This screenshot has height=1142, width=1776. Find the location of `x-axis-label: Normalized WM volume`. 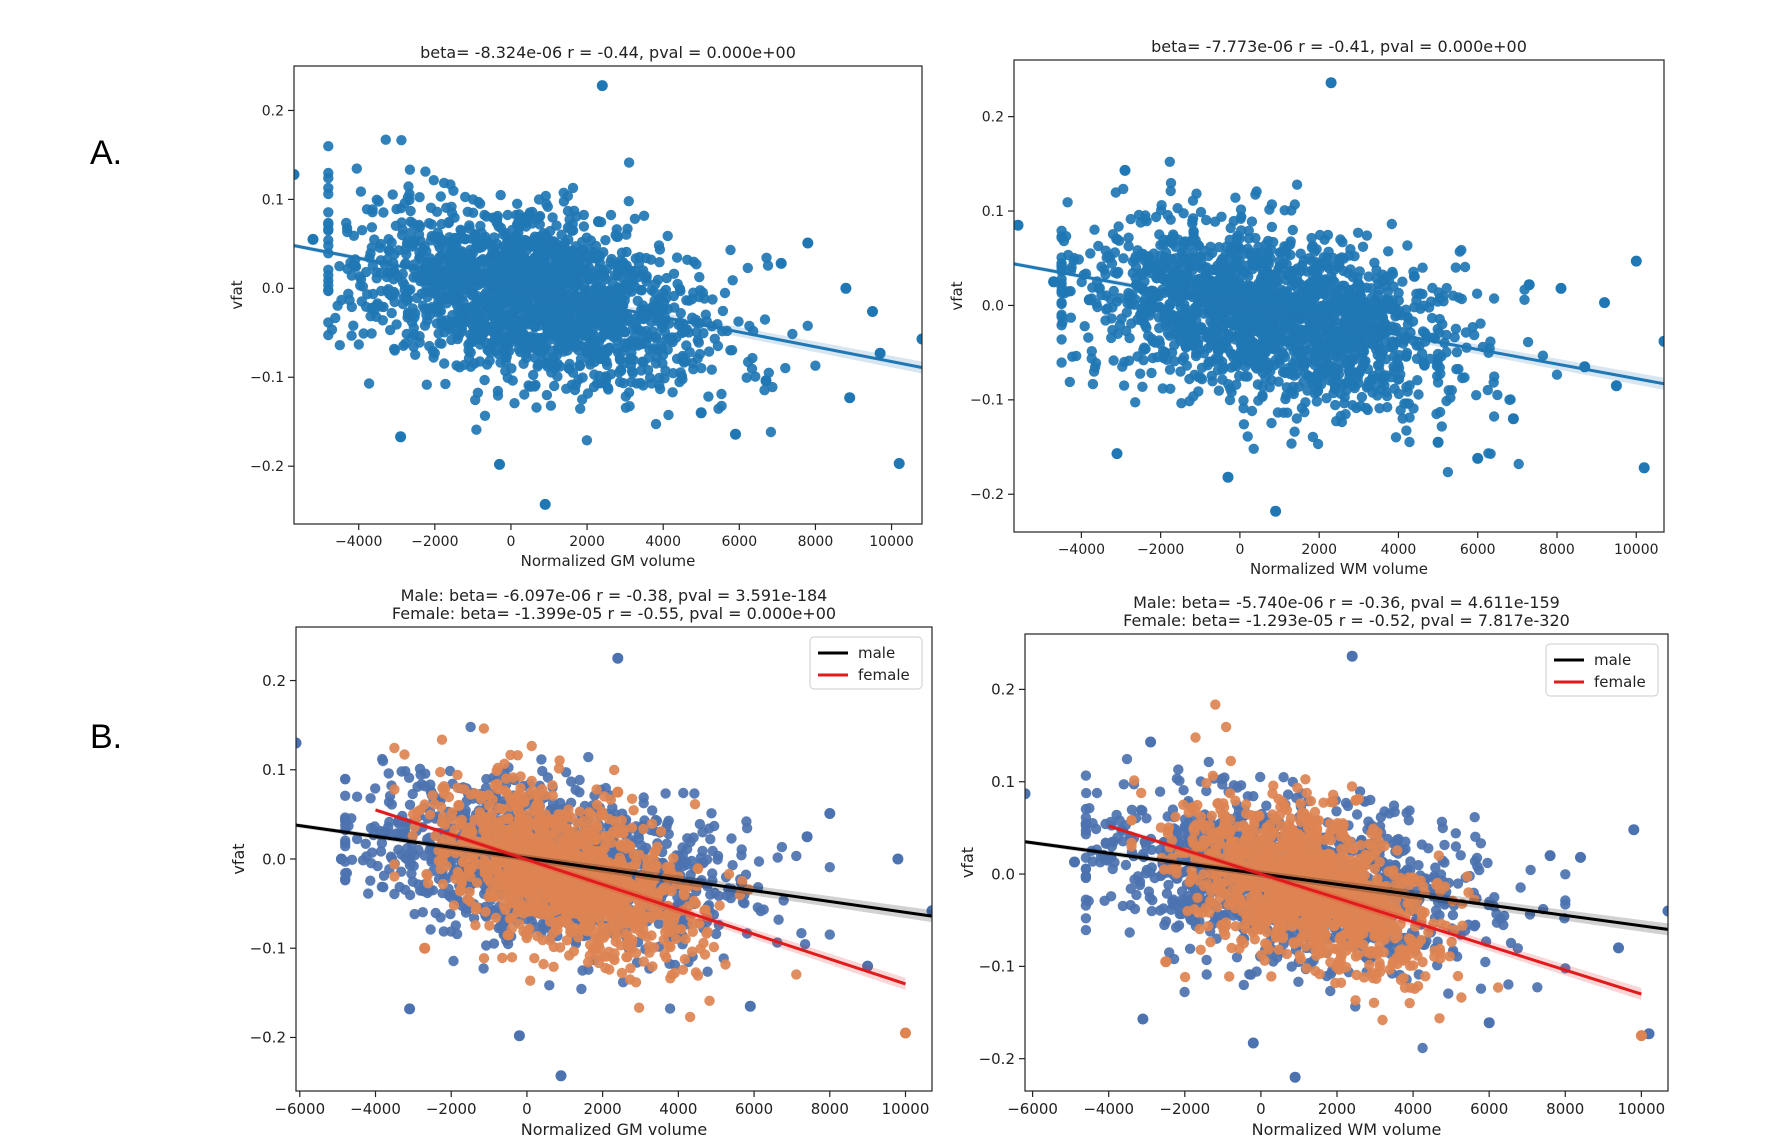

x-axis-label: Normalized WM volume is located at coordinates (1339, 569).